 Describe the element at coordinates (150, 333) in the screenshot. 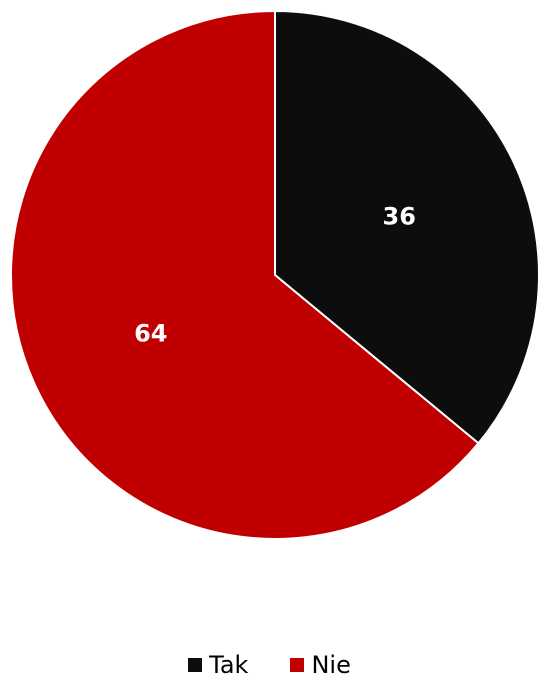

I see `data-label-nie: 64` at that location.